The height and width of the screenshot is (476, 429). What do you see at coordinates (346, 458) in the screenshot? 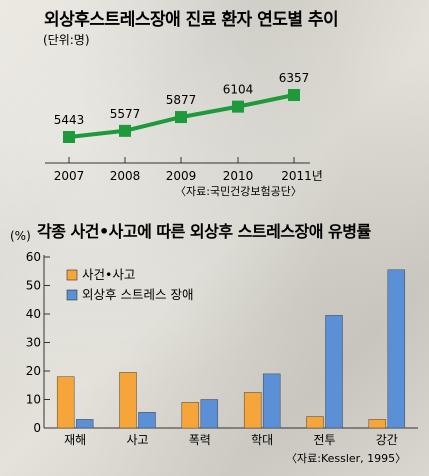
I see `bar-chart-source: 〈자료:Kessler, 1995〉` at bounding box center [346, 458].